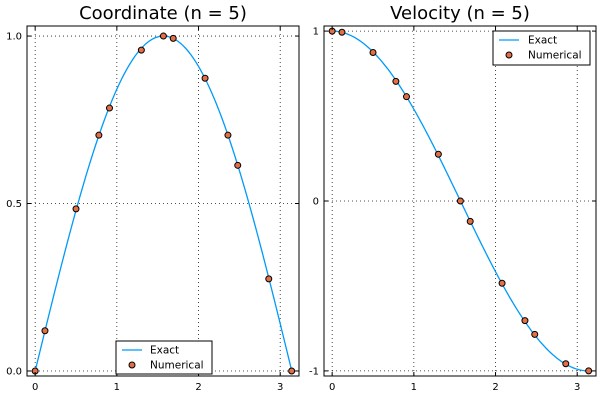 The height and width of the screenshot is (400, 600). What do you see at coordinates (316, 32) in the screenshot?
I see `velocity-y-tick-label: 1` at bounding box center [316, 32].